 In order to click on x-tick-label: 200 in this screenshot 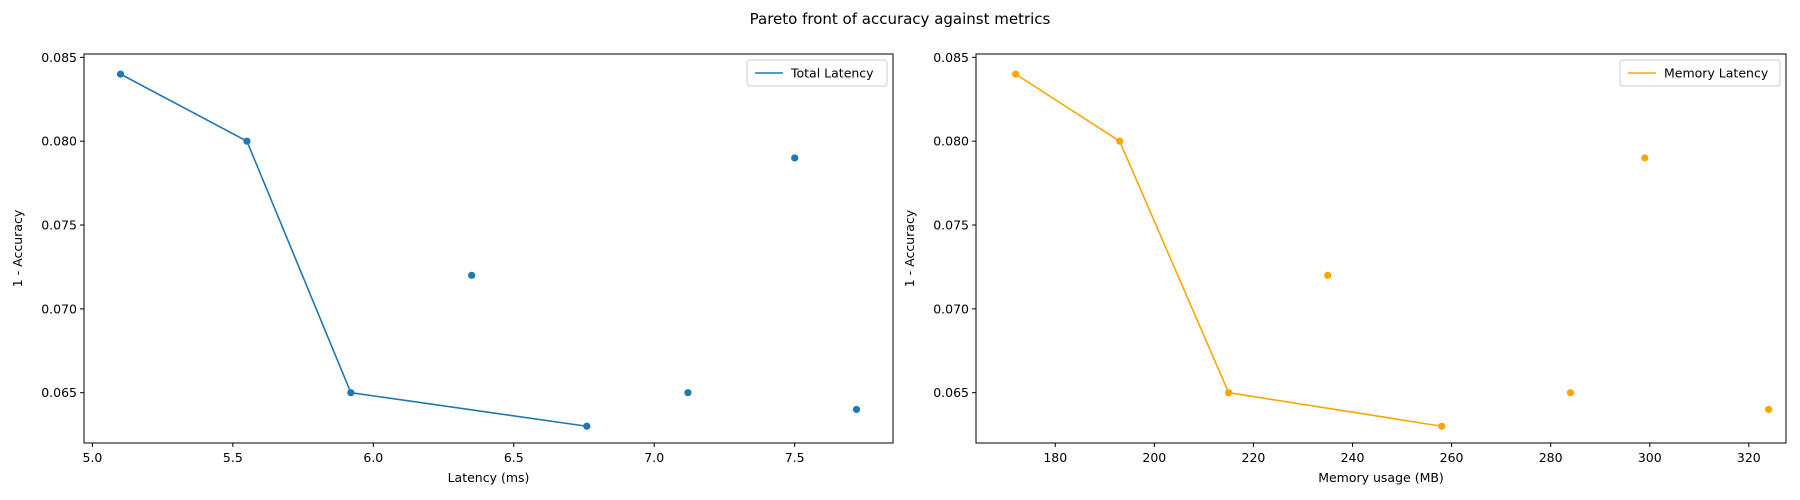, I will do `click(1154, 457)`.